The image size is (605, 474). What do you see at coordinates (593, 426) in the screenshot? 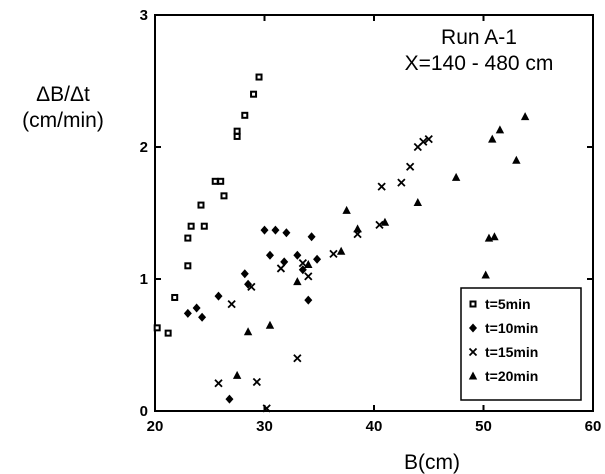
I see `x-tick-label: 60` at bounding box center [593, 426].